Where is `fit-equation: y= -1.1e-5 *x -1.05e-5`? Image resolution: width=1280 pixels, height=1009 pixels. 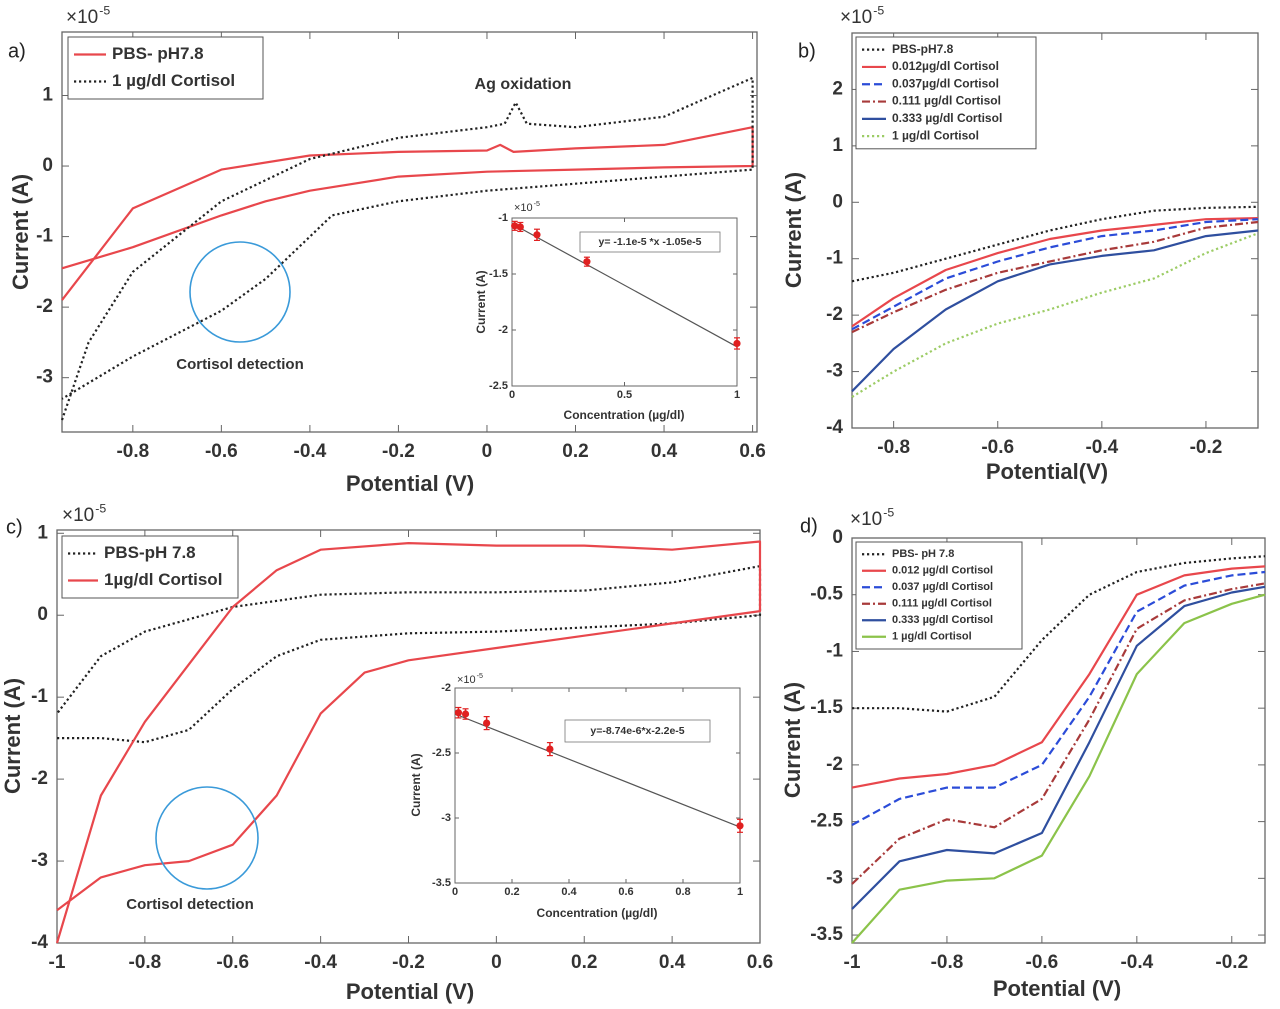 fit-equation: y= -1.1e-5 *x -1.05e-5 is located at coordinates (649, 242).